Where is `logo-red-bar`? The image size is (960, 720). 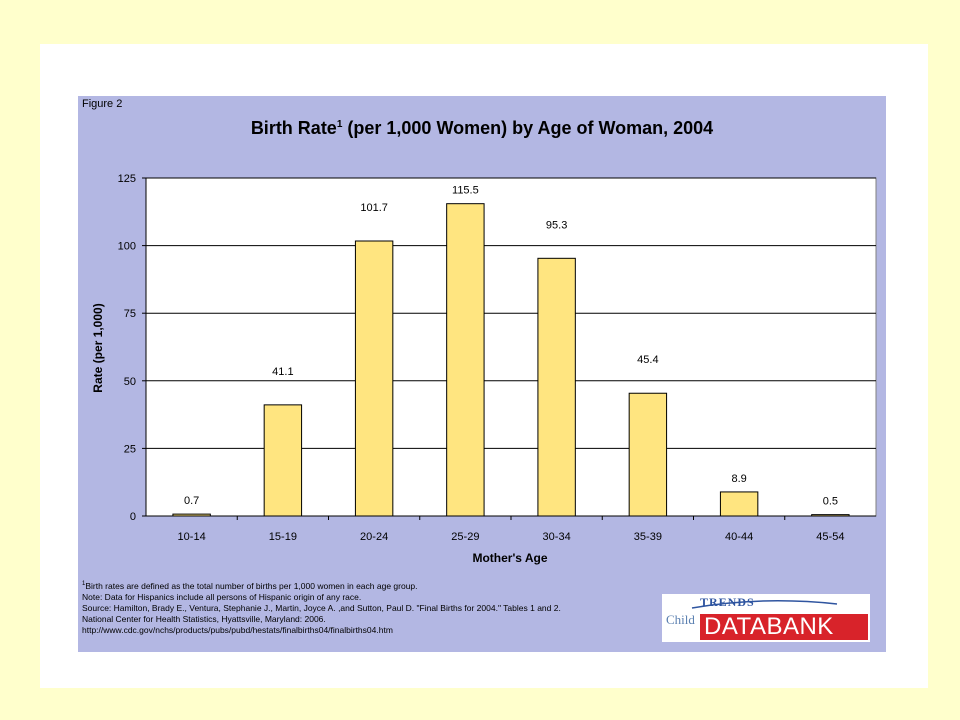
logo-red-bar is located at coordinates (784, 627).